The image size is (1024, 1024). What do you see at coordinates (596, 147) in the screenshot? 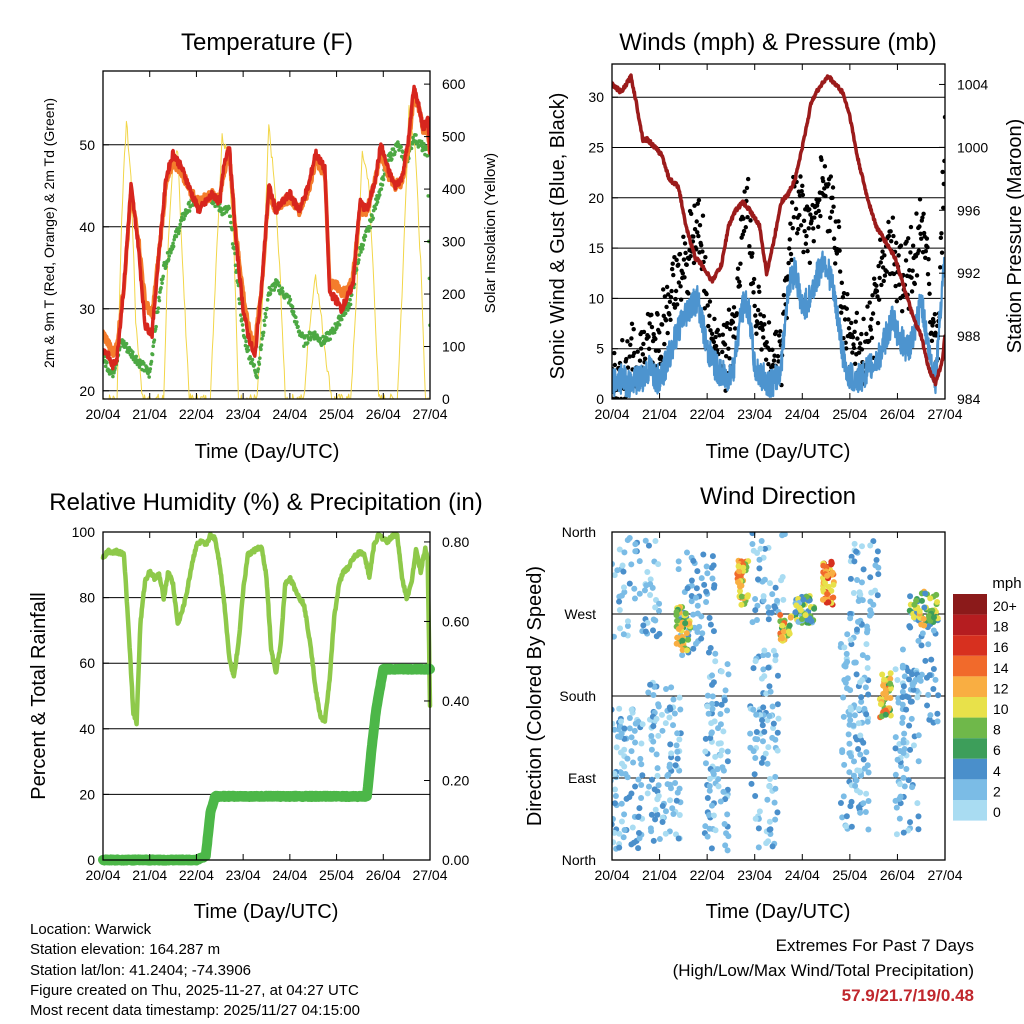
I see `winds-ytick-label: 25` at bounding box center [596, 147].